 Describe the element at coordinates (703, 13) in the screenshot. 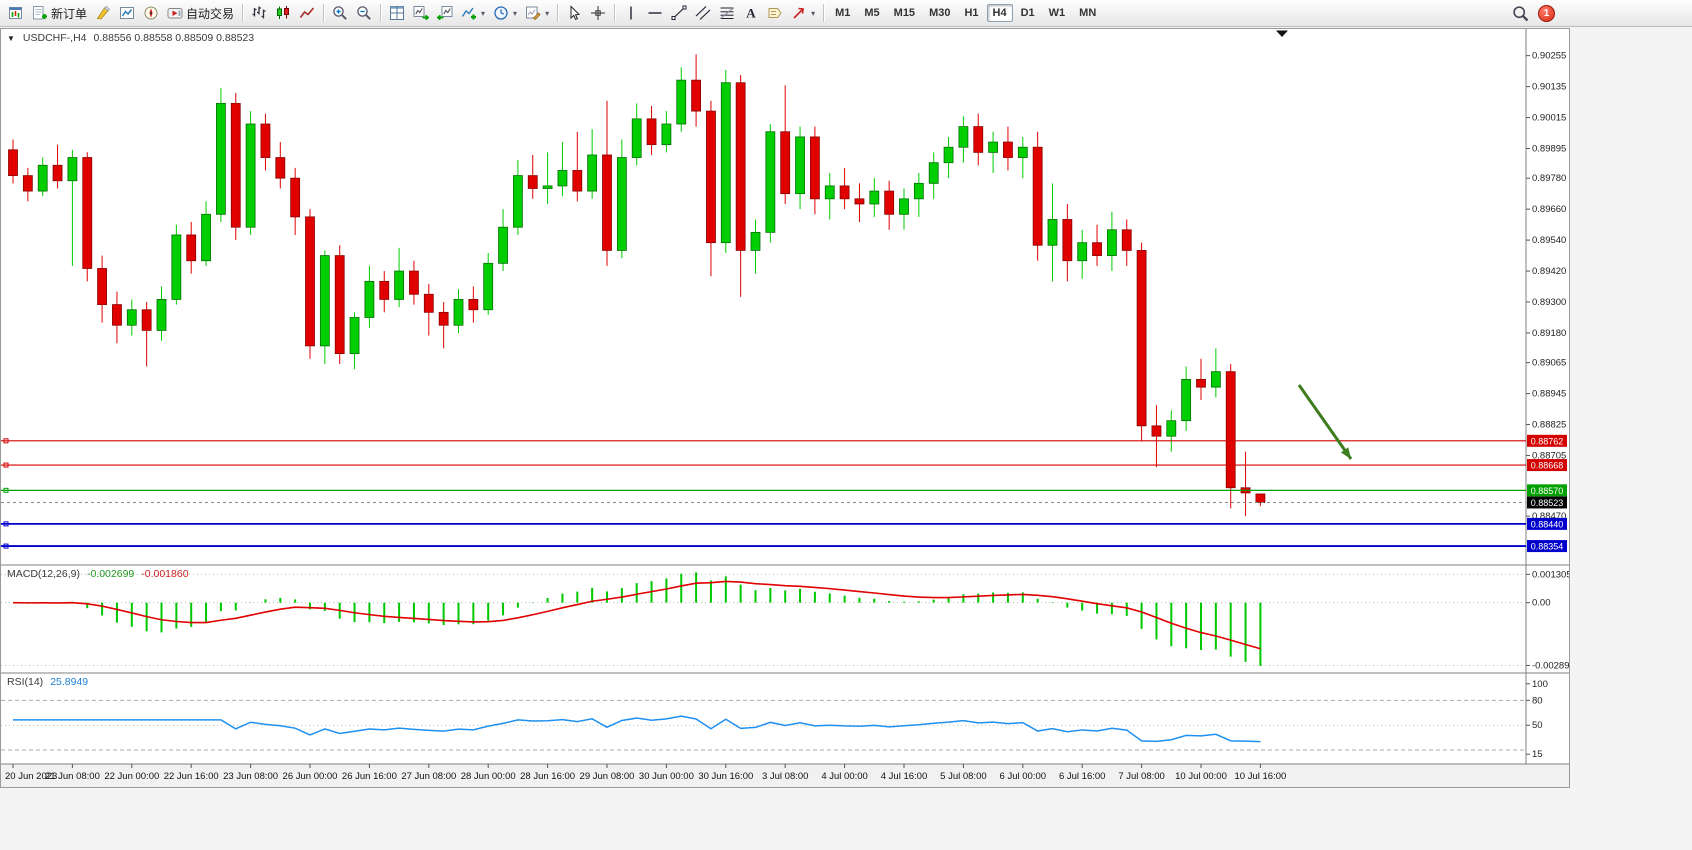

I see `channel-tool-icon` at that location.